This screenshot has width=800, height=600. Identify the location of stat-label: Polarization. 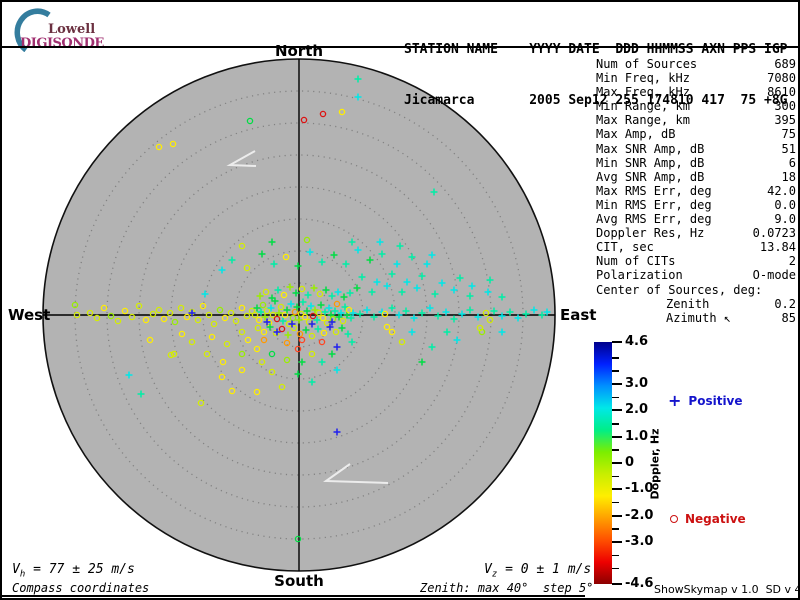
(639, 275).